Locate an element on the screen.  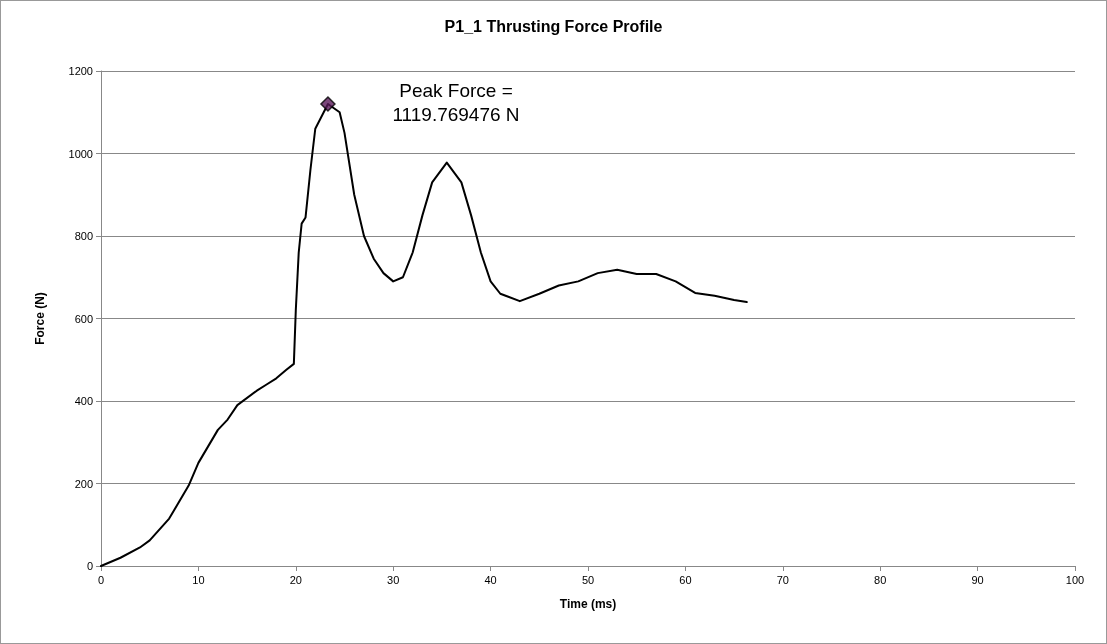
y-tick-label: 1200 is located at coordinates (80, 71).